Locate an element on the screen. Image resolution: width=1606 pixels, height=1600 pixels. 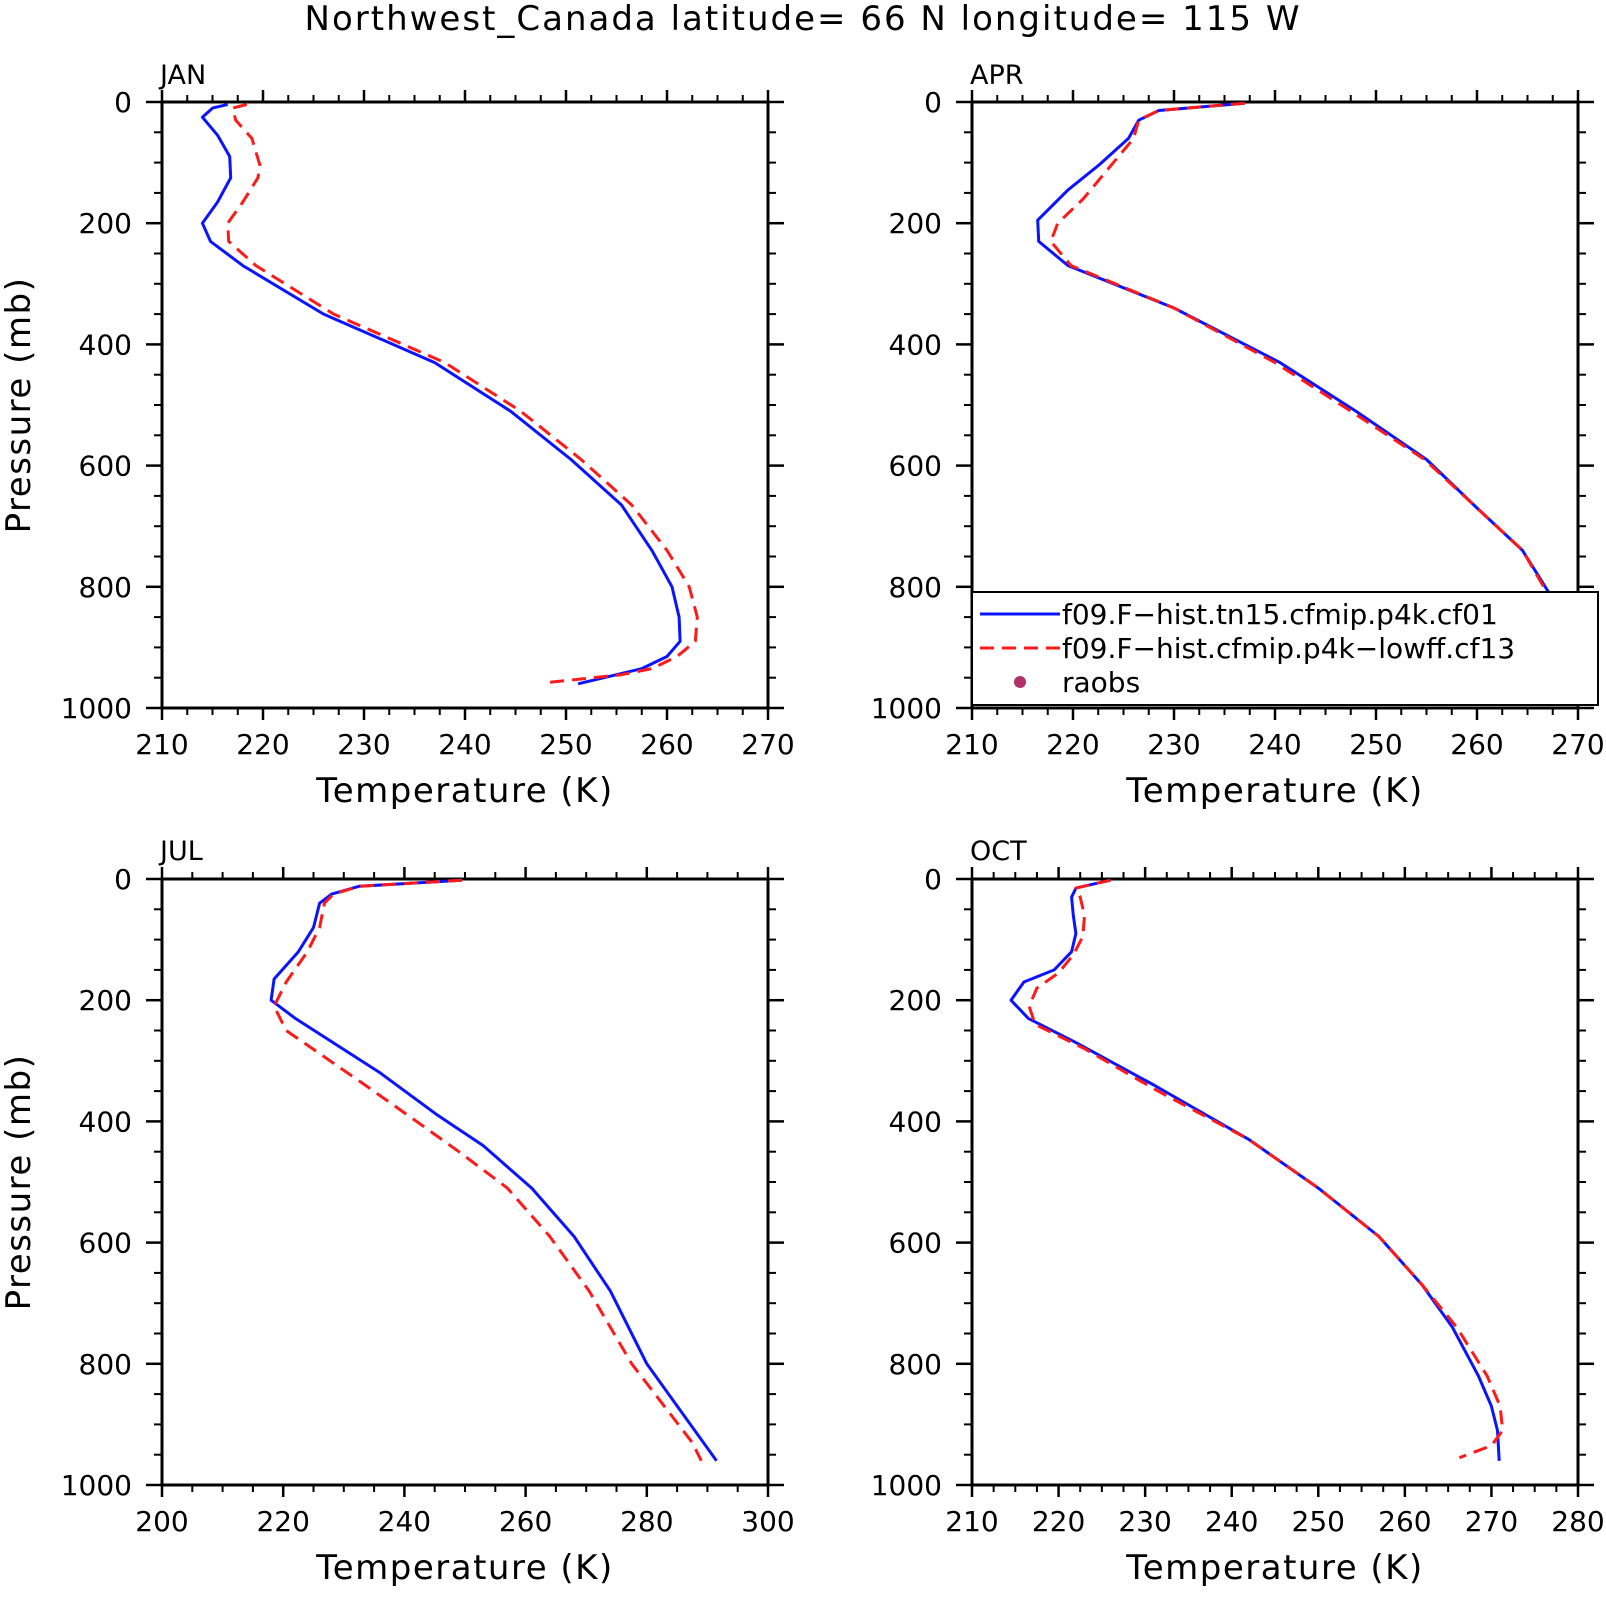
legend-label-model-2: f09.F−hist.cfmip.p4k−lowff.cf13 is located at coordinates (1288, 648).